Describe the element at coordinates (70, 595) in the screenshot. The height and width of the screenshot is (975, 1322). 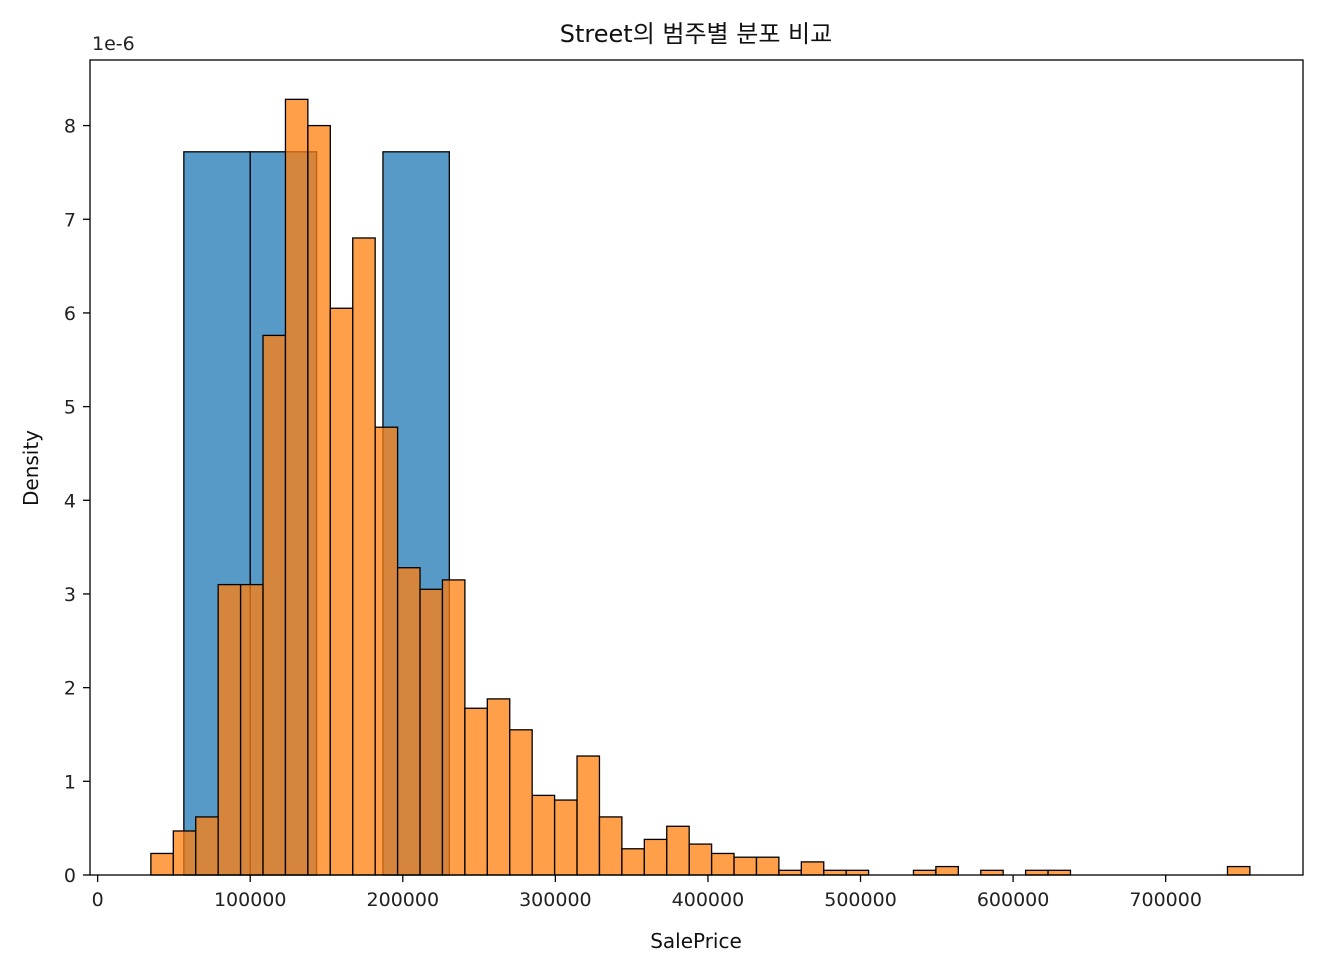
I see `y-tick-label: 3` at that location.